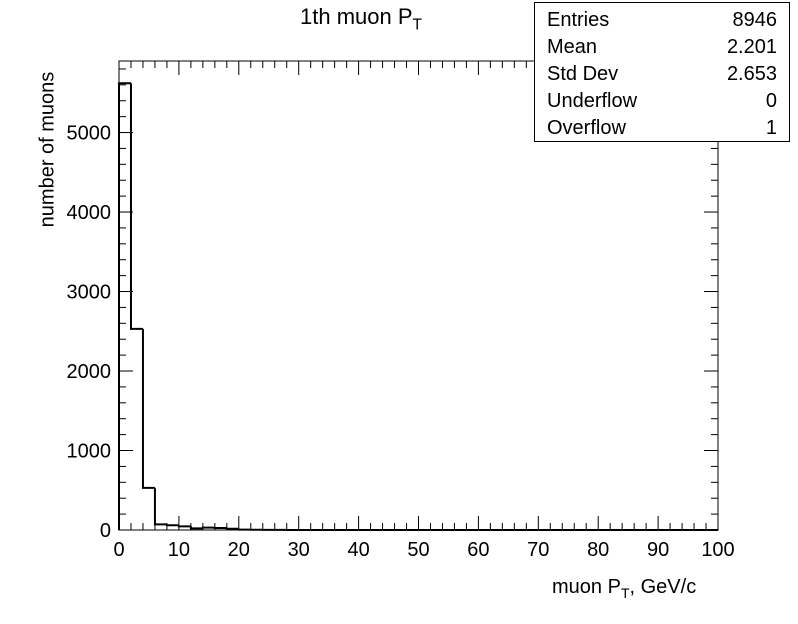 The width and height of the screenshot is (798, 624). I want to click on stats-row-mean: Mean 2.201, so click(662, 50).